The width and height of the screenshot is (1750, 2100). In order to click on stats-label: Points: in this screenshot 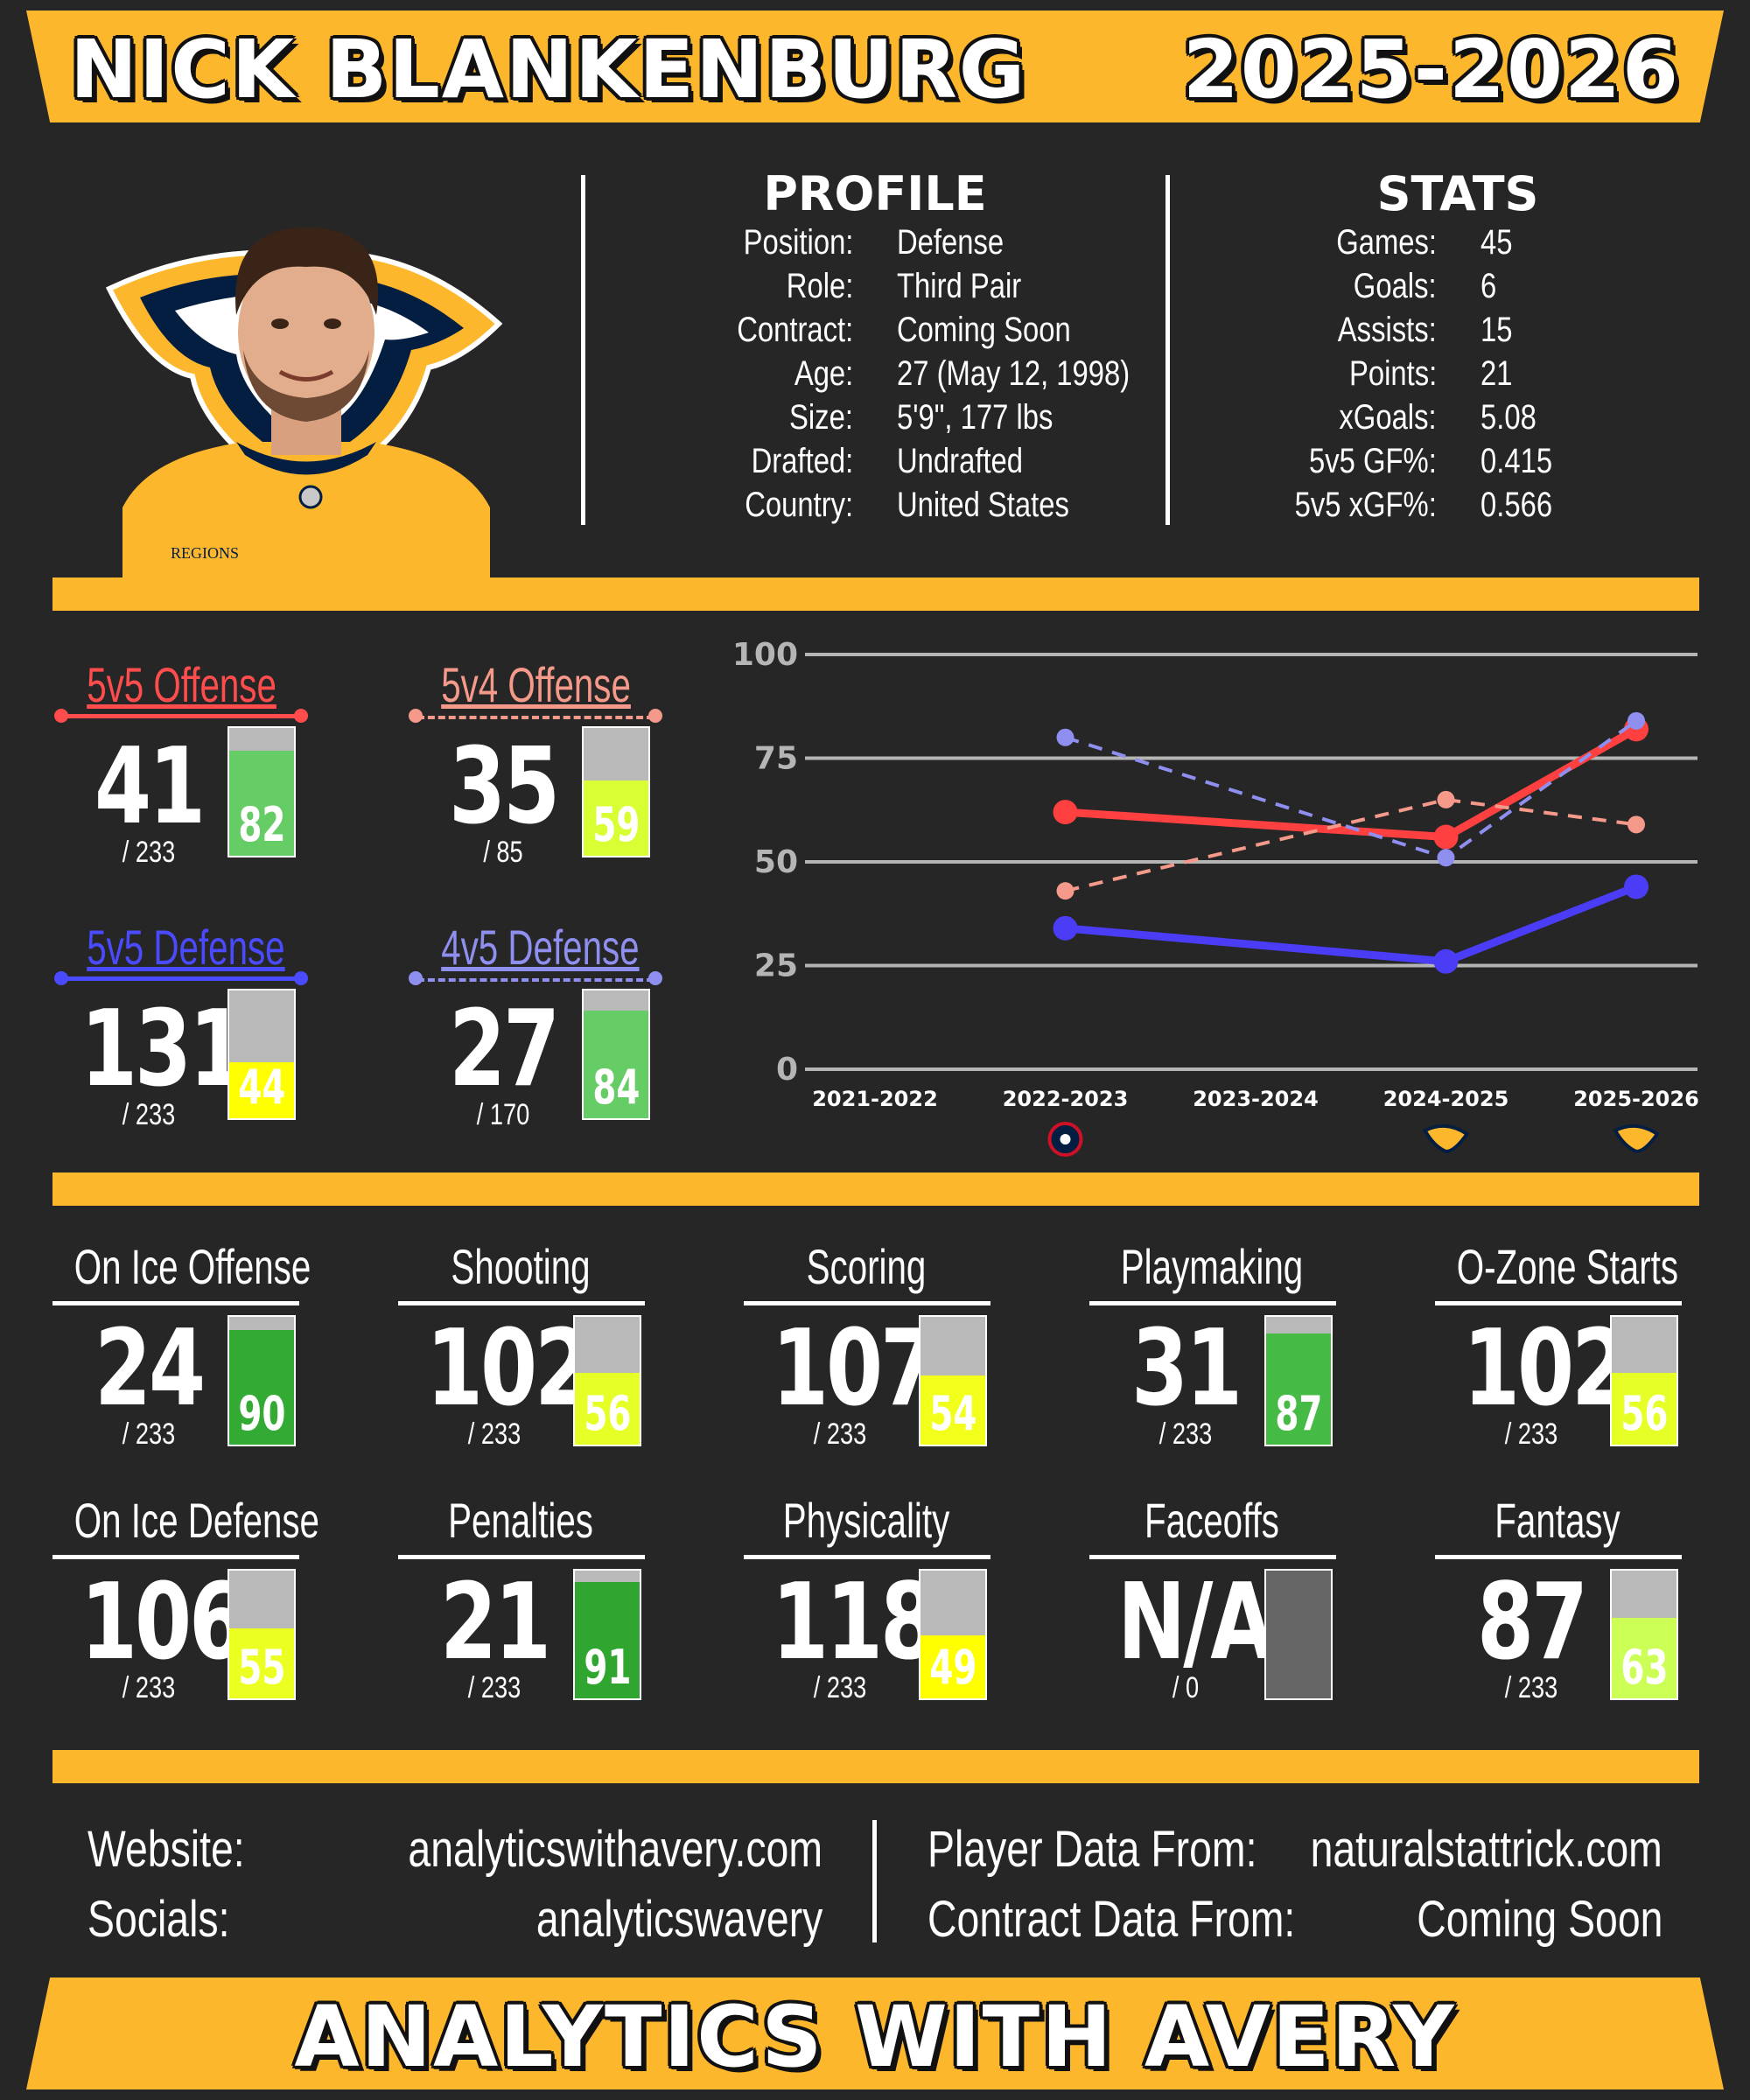, I will do `click(1392, 373)`.